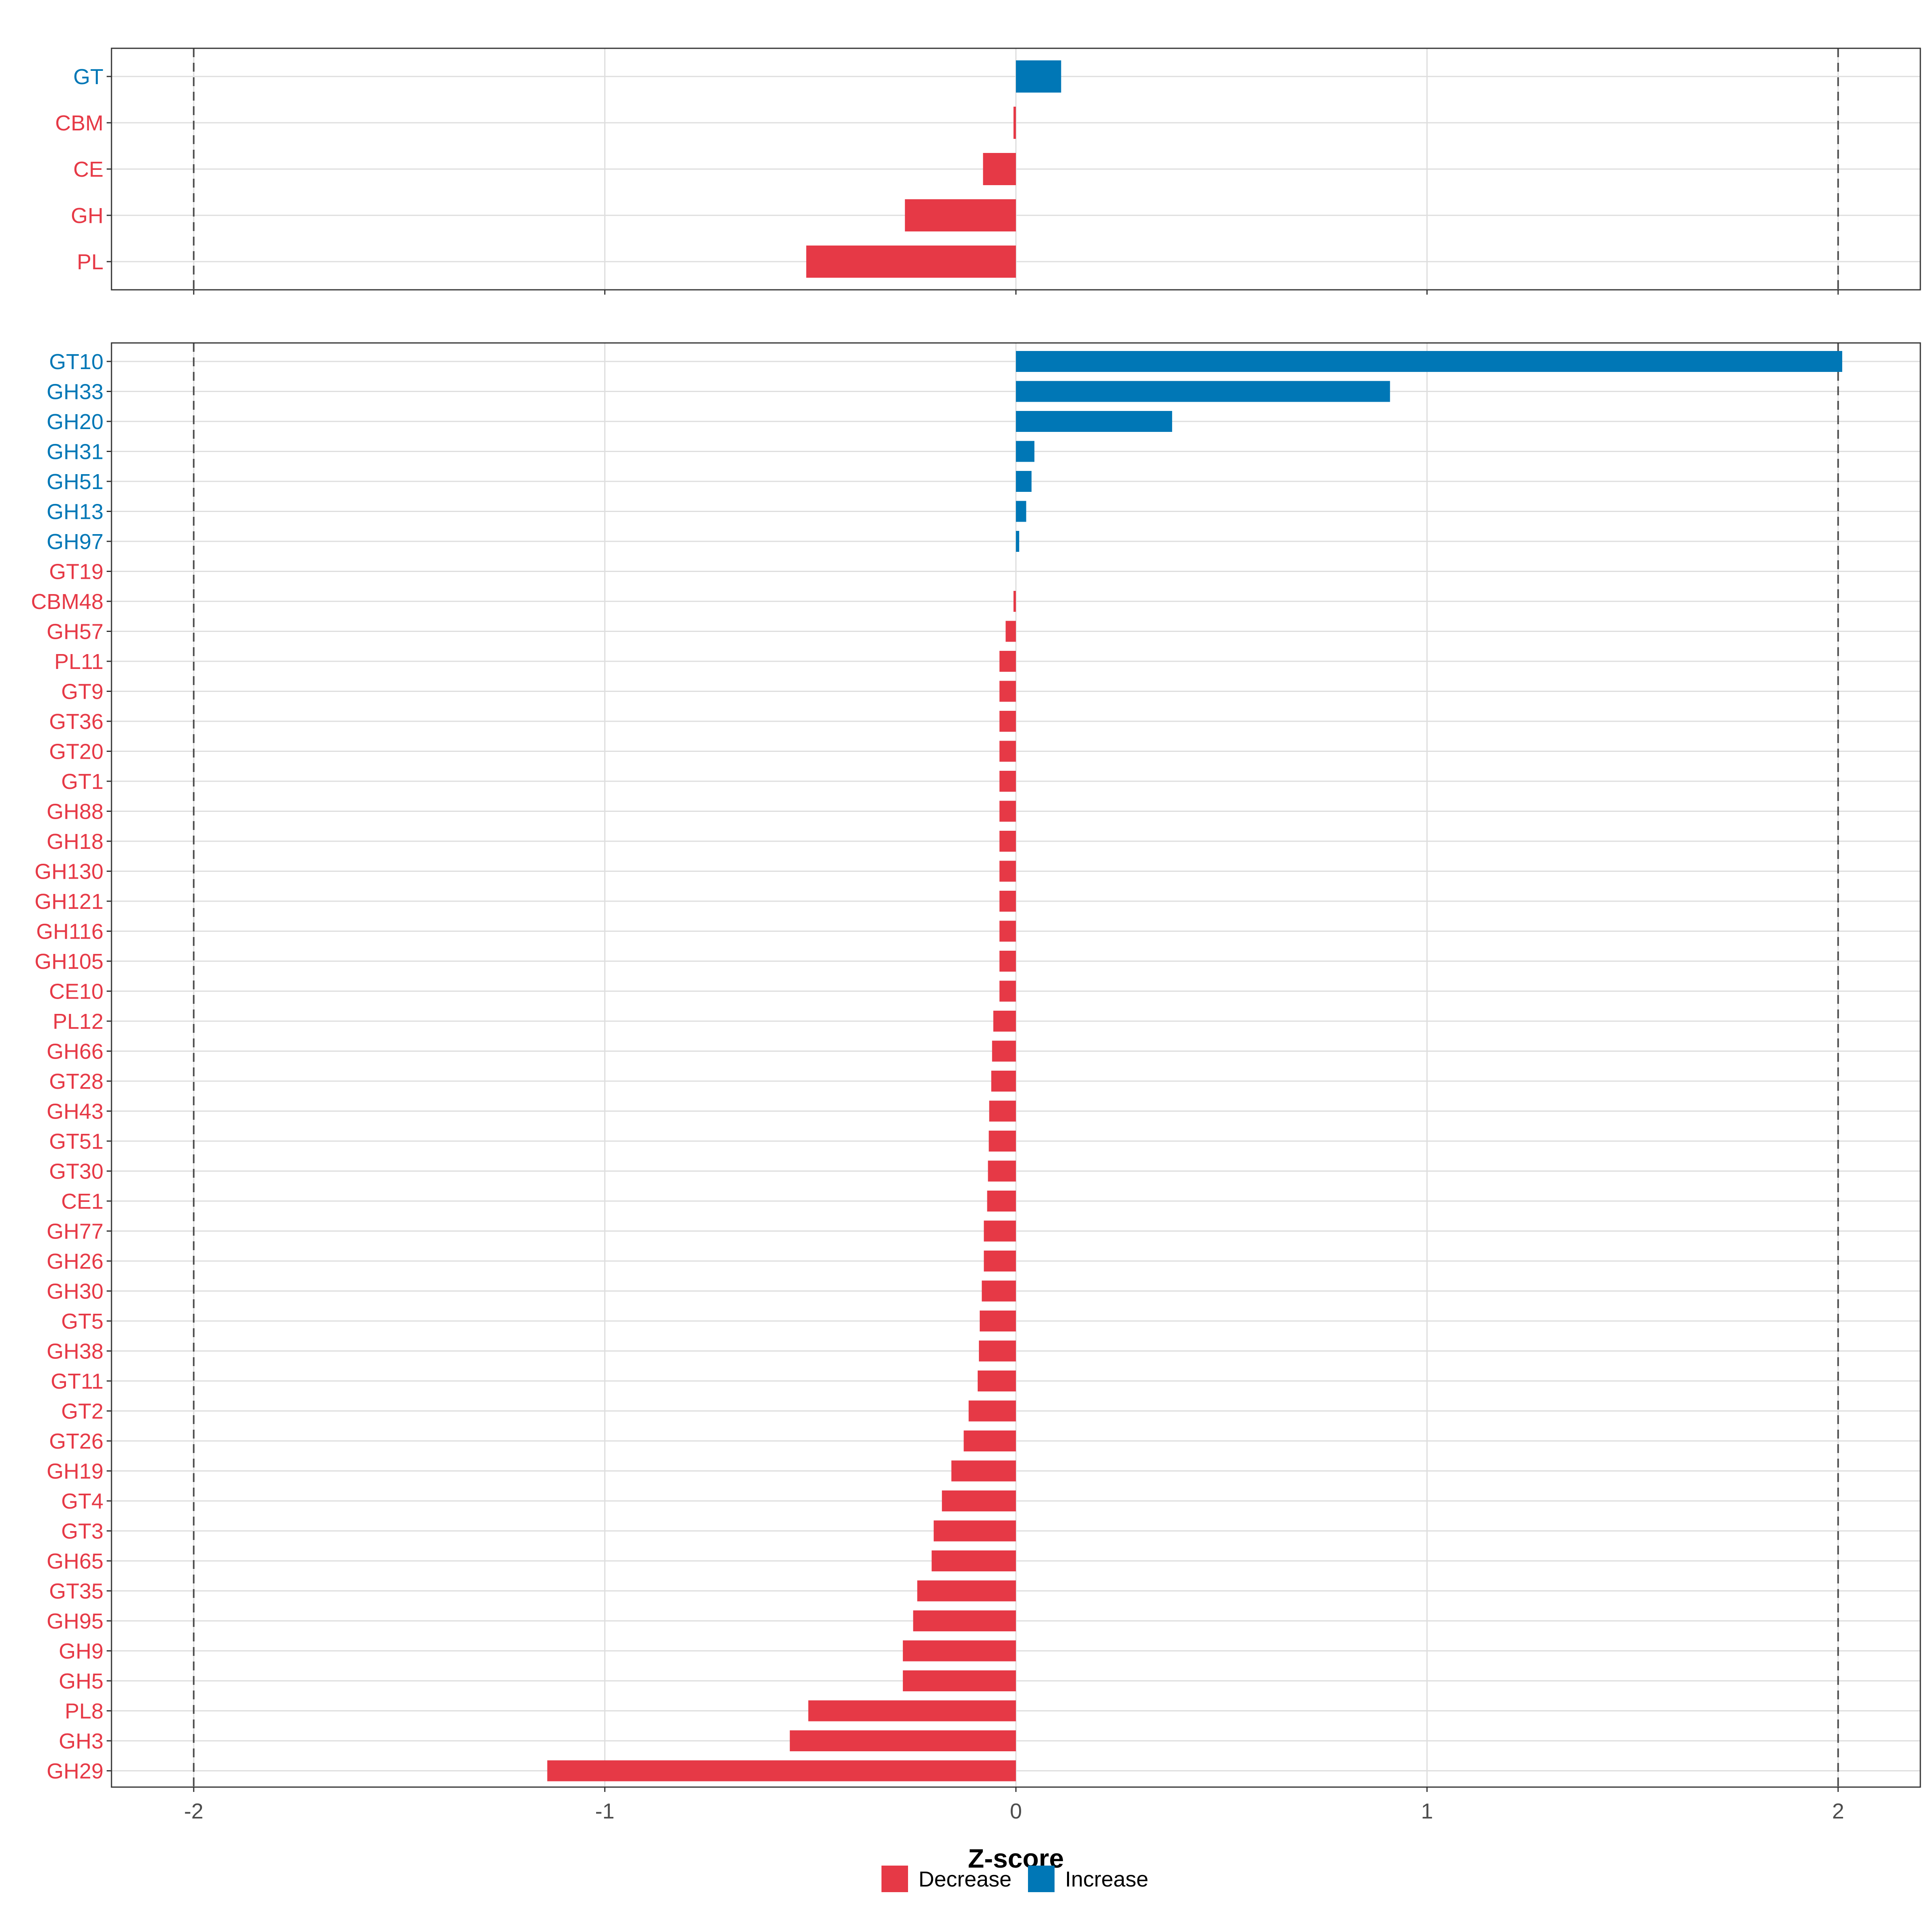 The width and height of the screenshot is (1932, 1932). Describe the element at coordinates (997, 1381) in the screenshot. I see `bar-gt11` at that location.